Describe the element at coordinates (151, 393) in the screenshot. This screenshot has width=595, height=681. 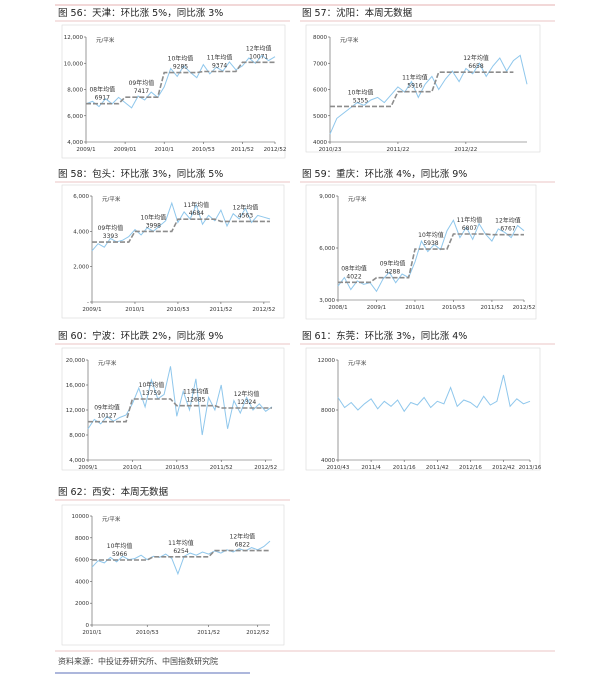
I see `average-value: 13759` at that location.